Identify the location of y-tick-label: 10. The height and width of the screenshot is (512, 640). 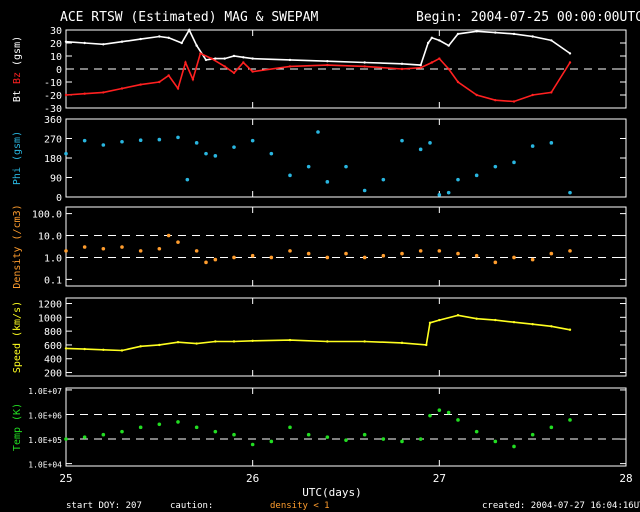
(56, 57).